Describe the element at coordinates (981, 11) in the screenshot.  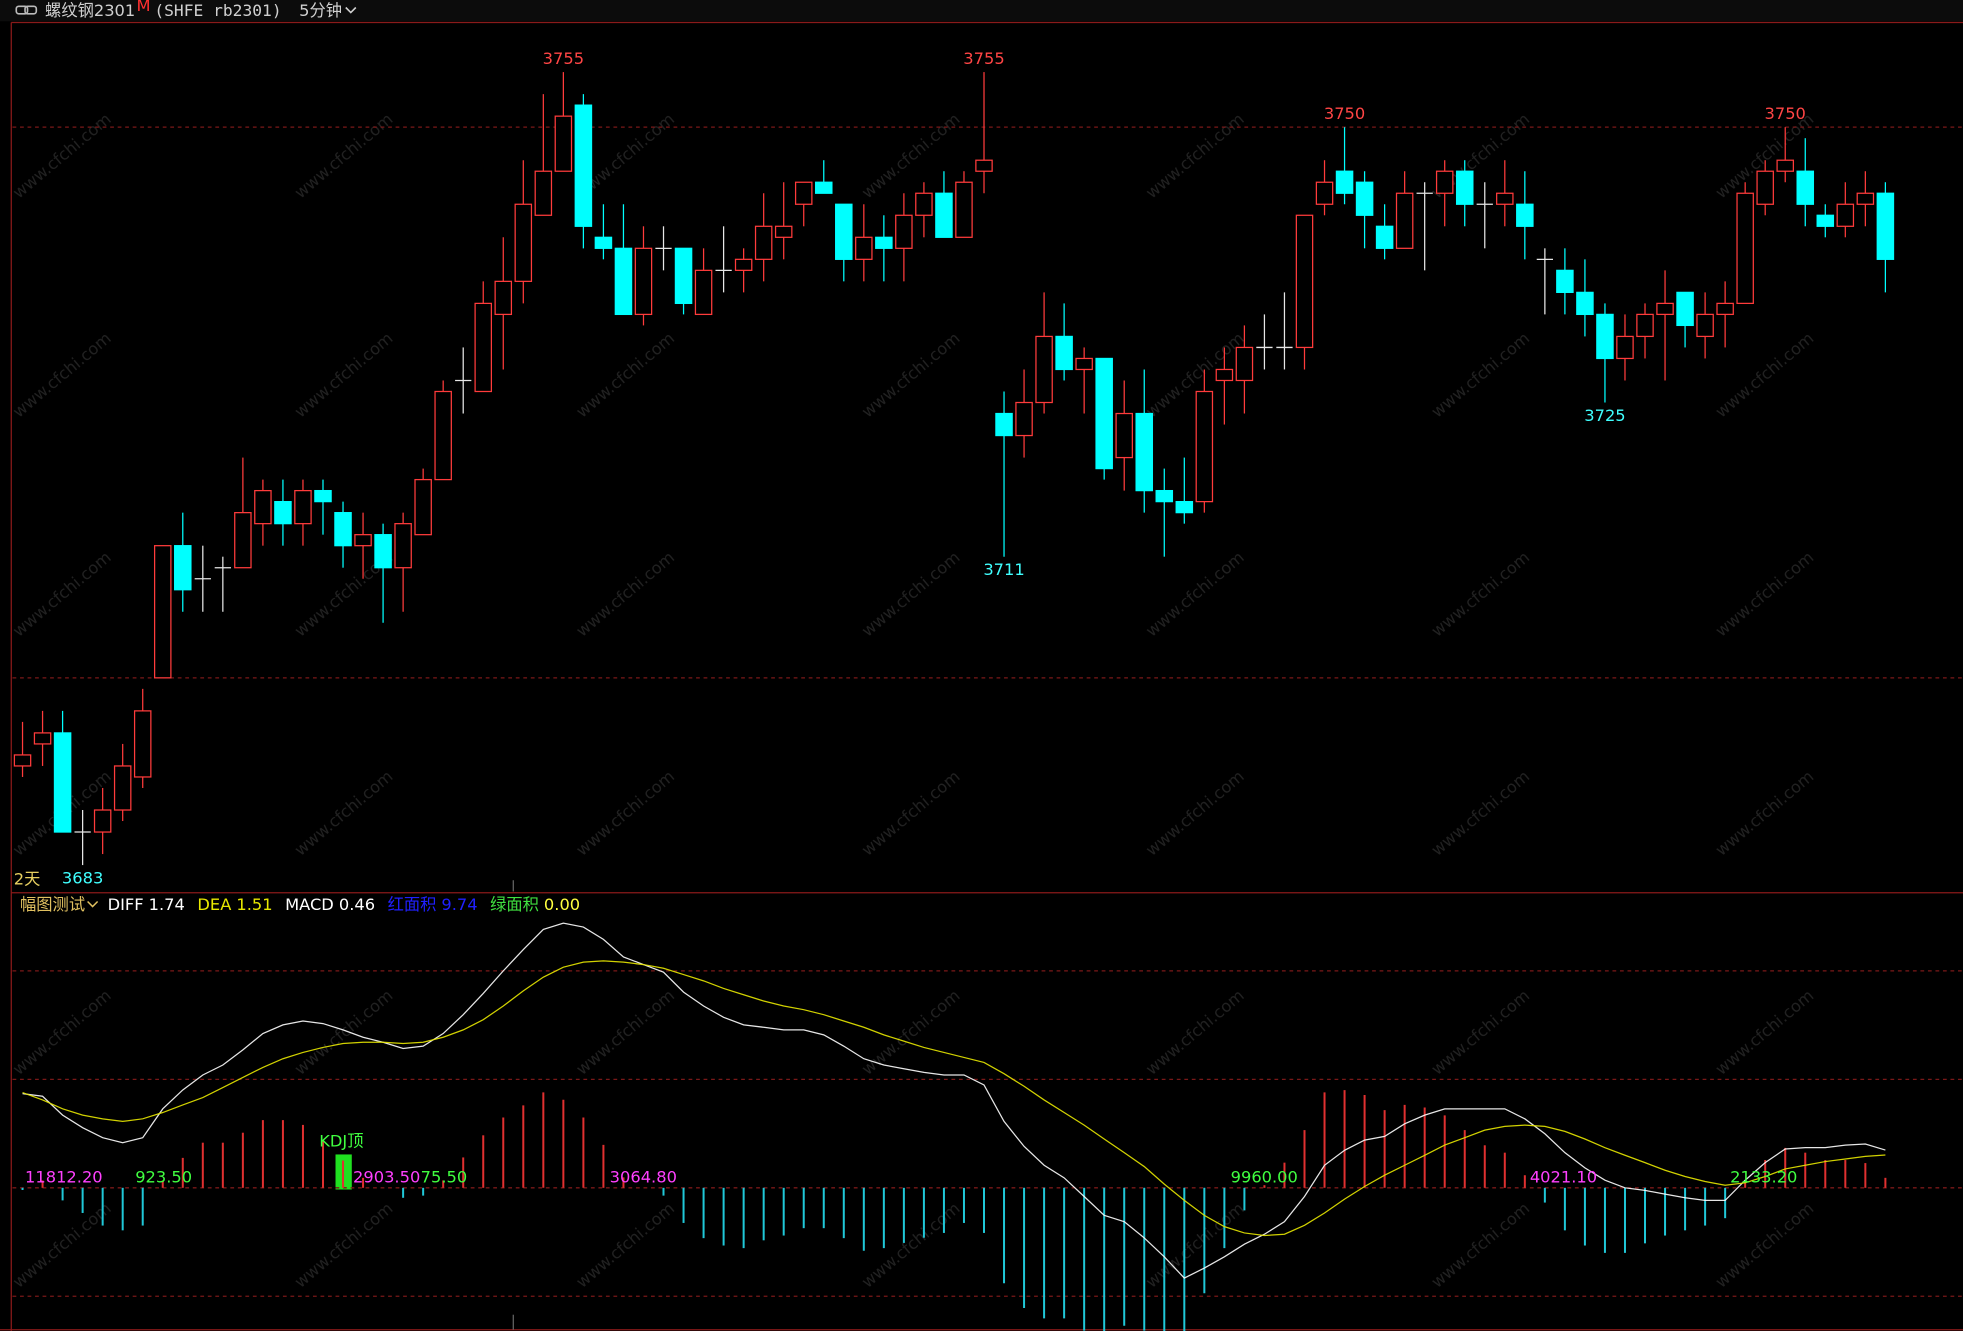
I see `top-bar` at that location.